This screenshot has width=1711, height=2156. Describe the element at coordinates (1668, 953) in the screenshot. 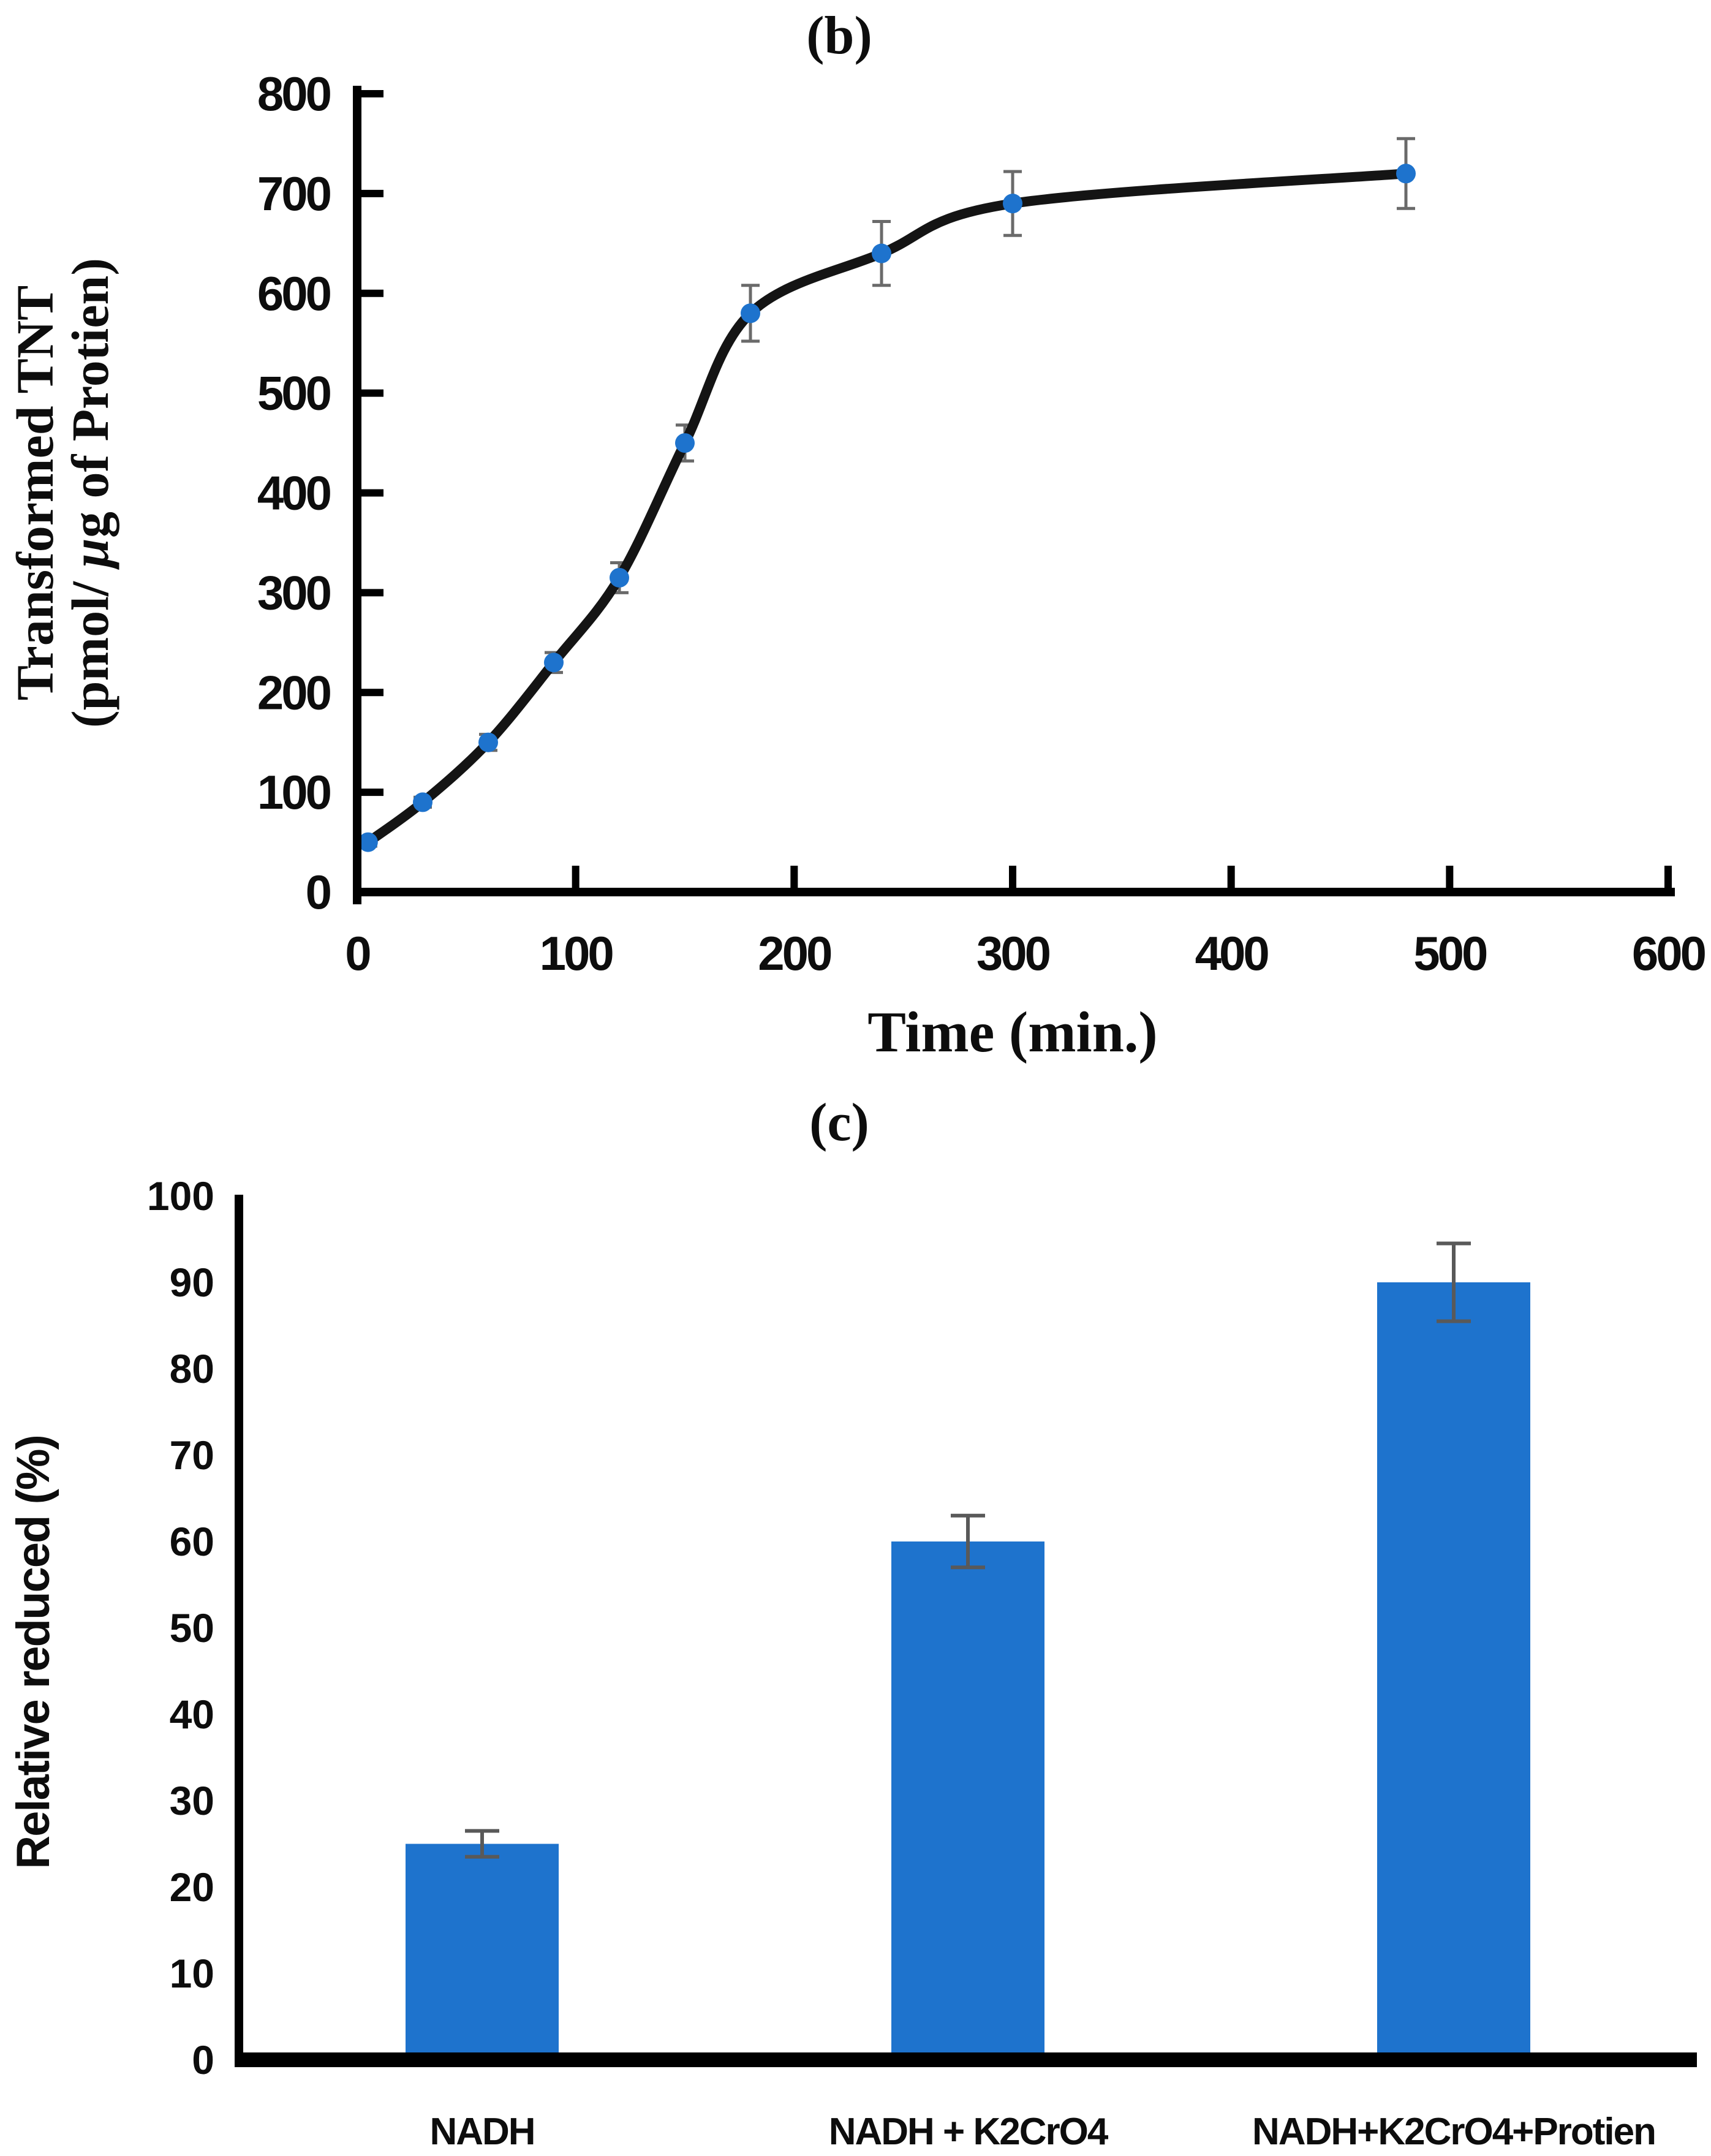

I see `x-tick-label: 600` at that location.